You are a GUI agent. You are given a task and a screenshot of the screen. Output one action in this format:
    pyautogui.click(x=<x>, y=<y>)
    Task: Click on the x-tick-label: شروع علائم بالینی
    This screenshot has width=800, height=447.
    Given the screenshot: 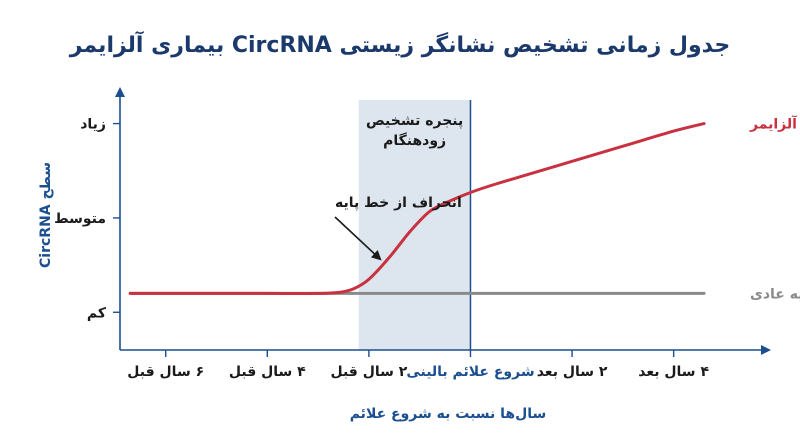 What is the action you would take?
    pyautogui.click(x=470, y=372)
    